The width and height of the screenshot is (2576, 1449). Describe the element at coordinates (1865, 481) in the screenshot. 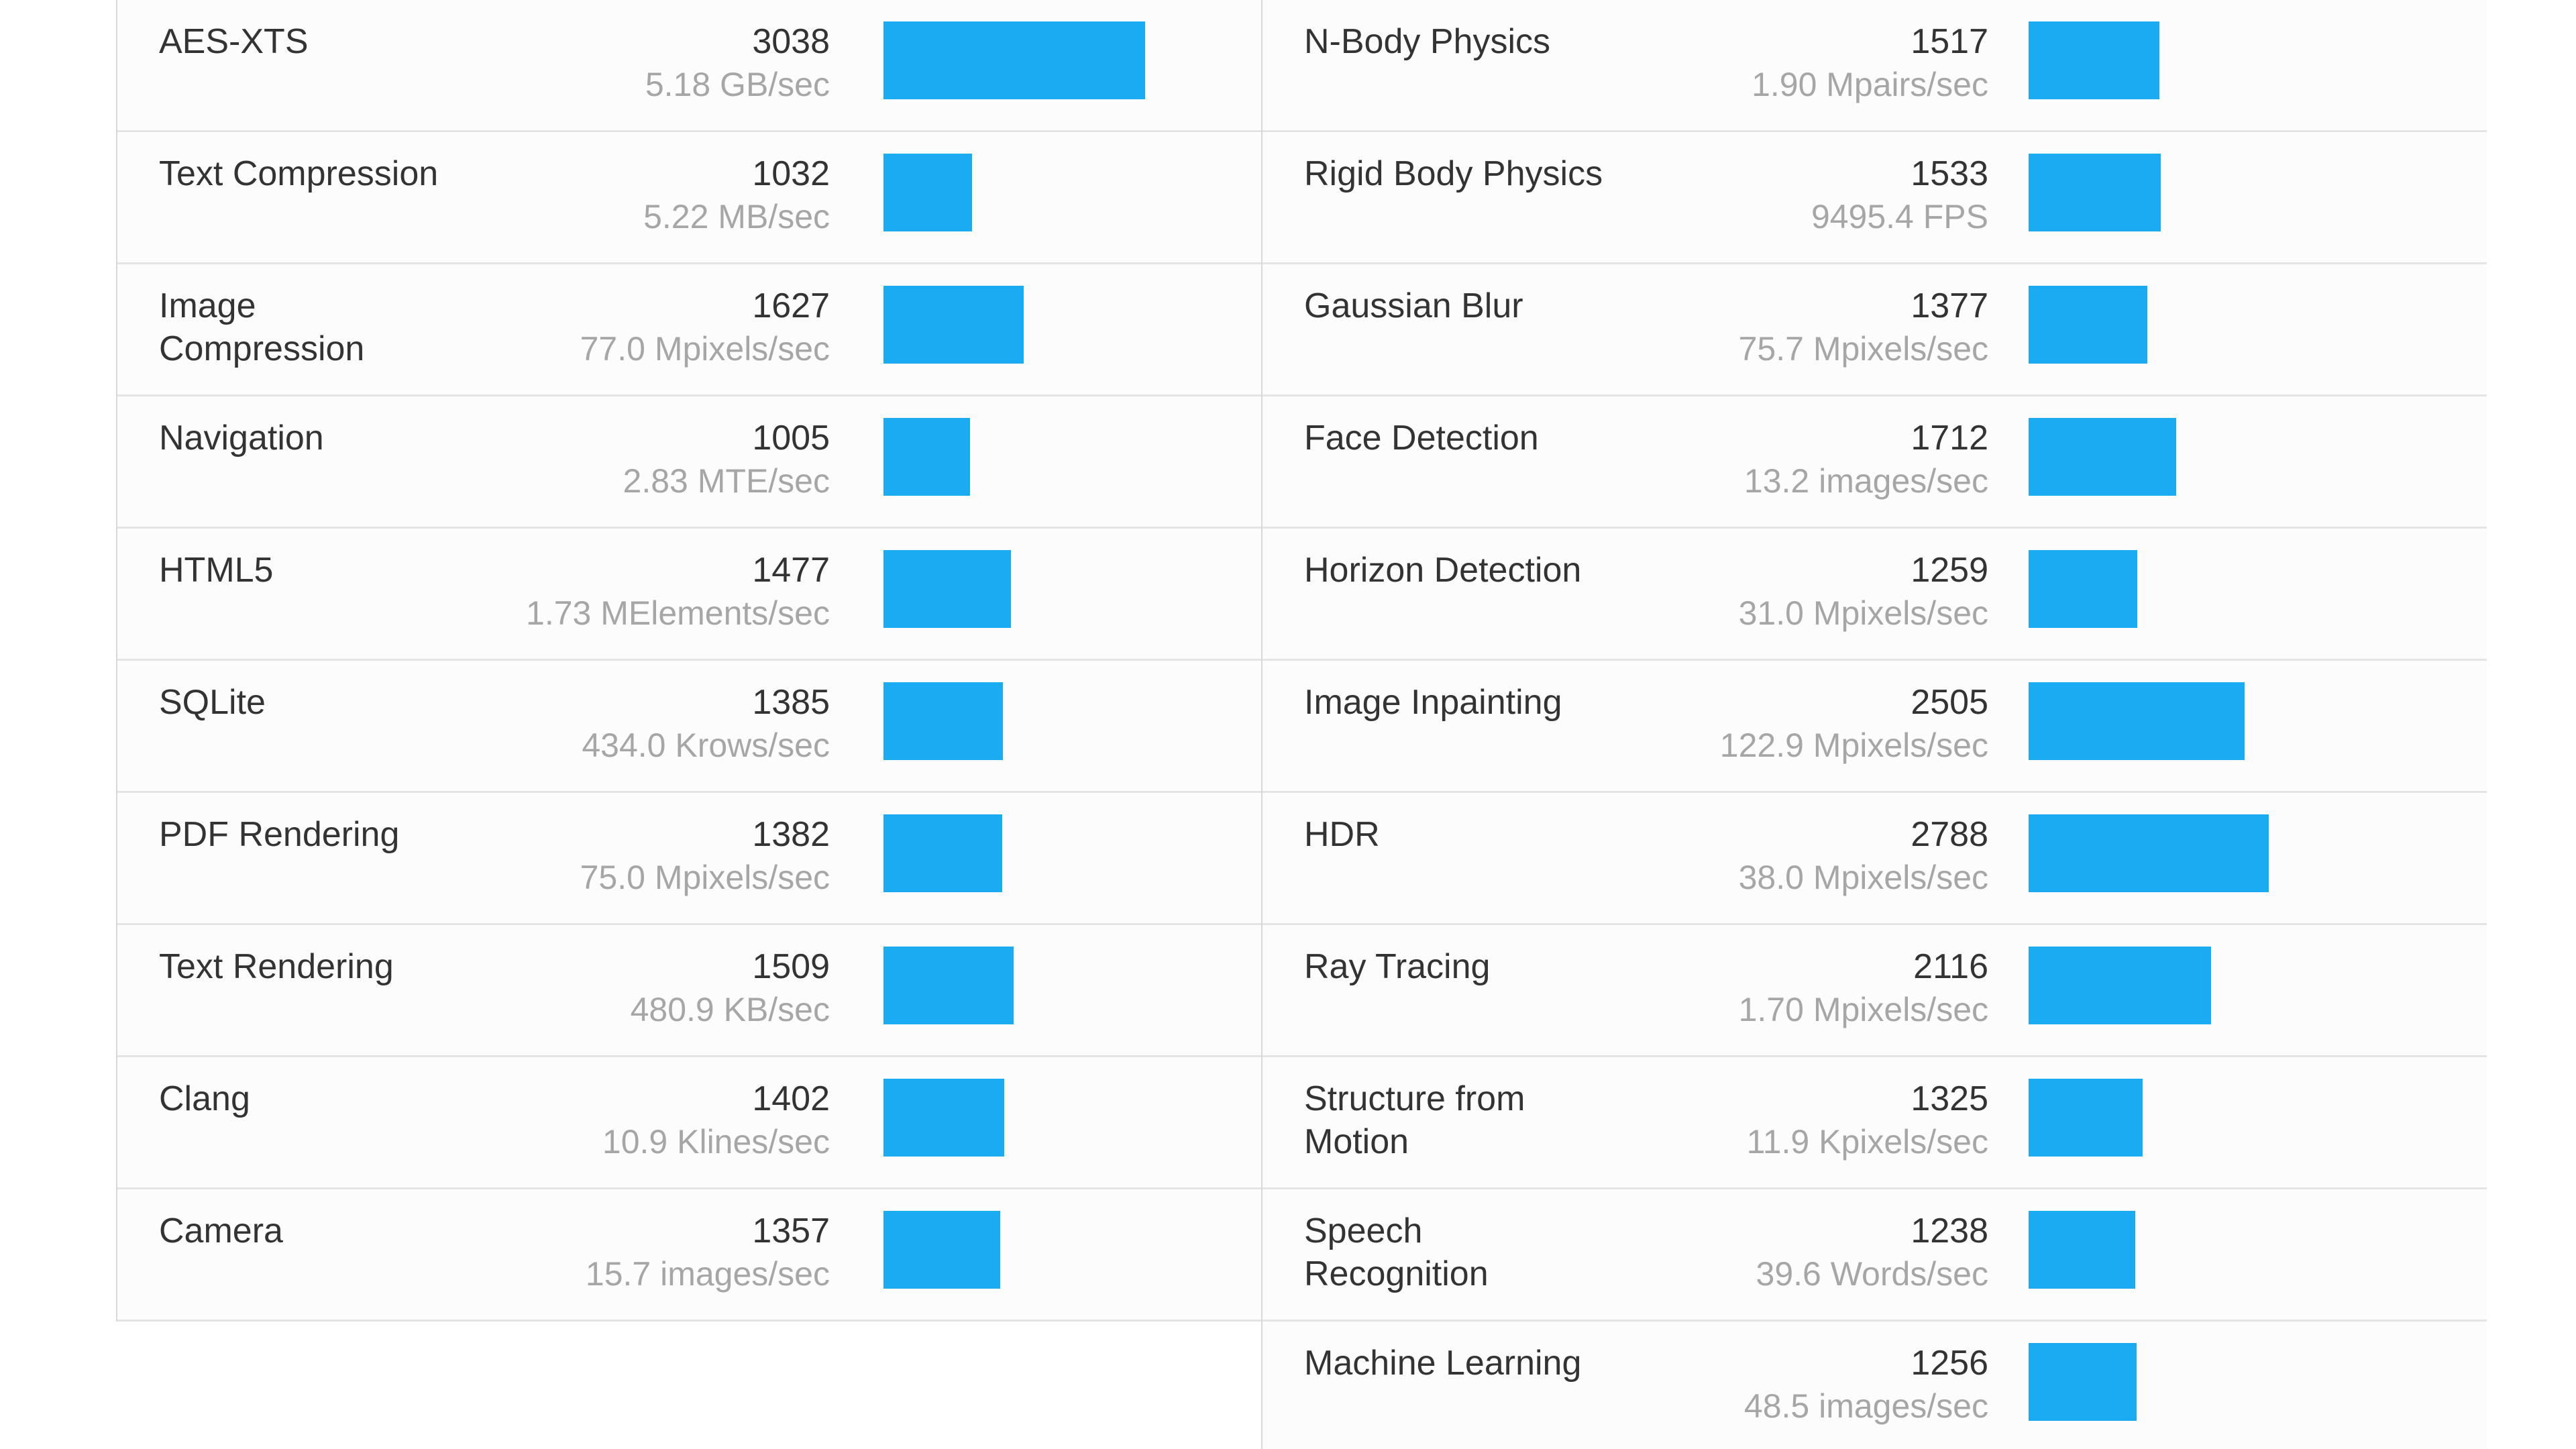

I see `benchmark-rate: 13.2 images/sec` at that location.